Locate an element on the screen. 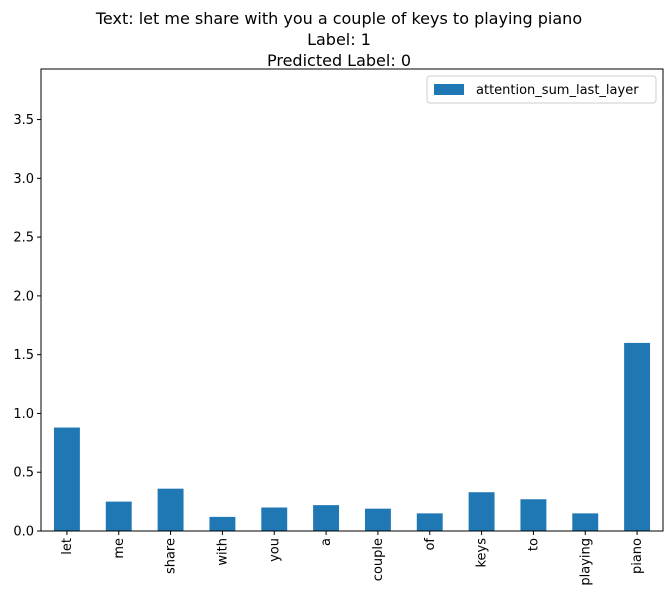 Image resolution: width=671 pixels, height=602 pixels. y-tick-label: 3.0 is located at coordinates (23, 179).